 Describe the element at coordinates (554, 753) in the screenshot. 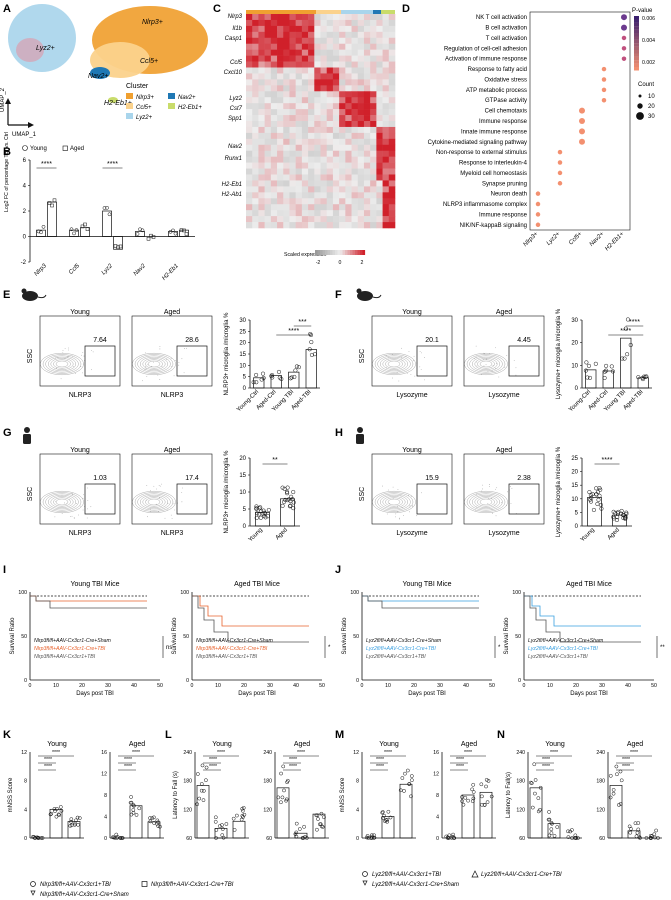

I see `group-sig-label: ****` at that location.